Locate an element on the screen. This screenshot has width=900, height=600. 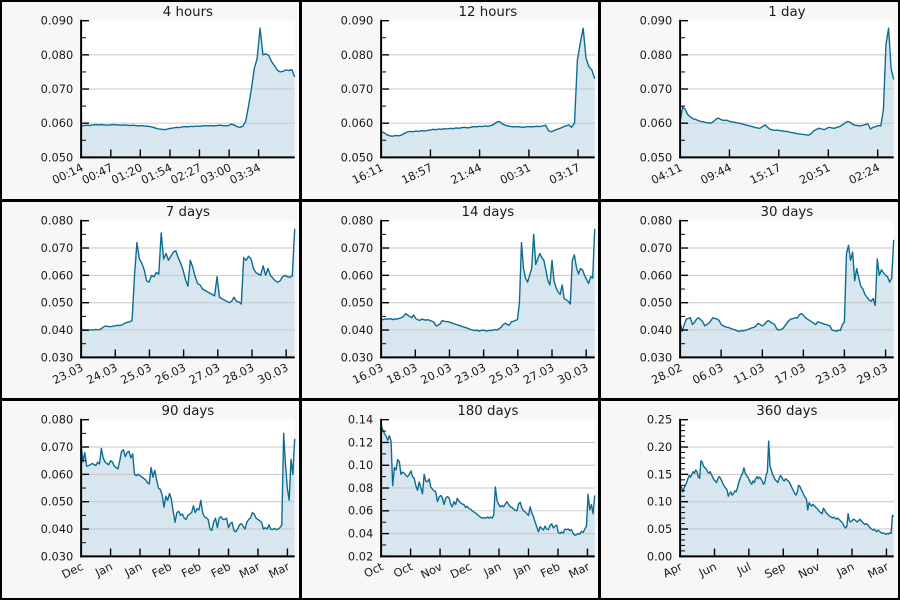
x-tick-label: 11.03 is located at coordinates (749, 373).